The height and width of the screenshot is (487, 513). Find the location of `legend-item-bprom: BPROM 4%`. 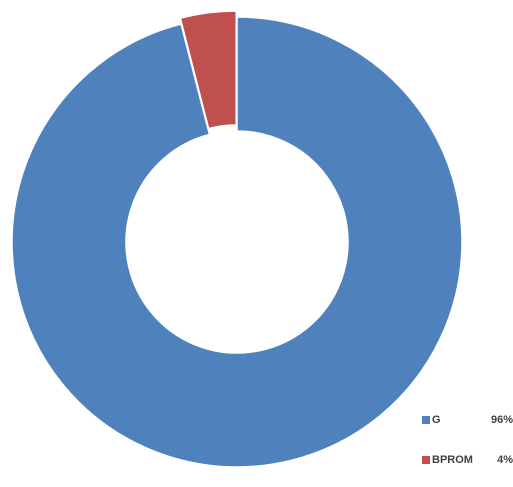

legend-item-bprom: BPROM 4% is located at coordinates (467, 460).